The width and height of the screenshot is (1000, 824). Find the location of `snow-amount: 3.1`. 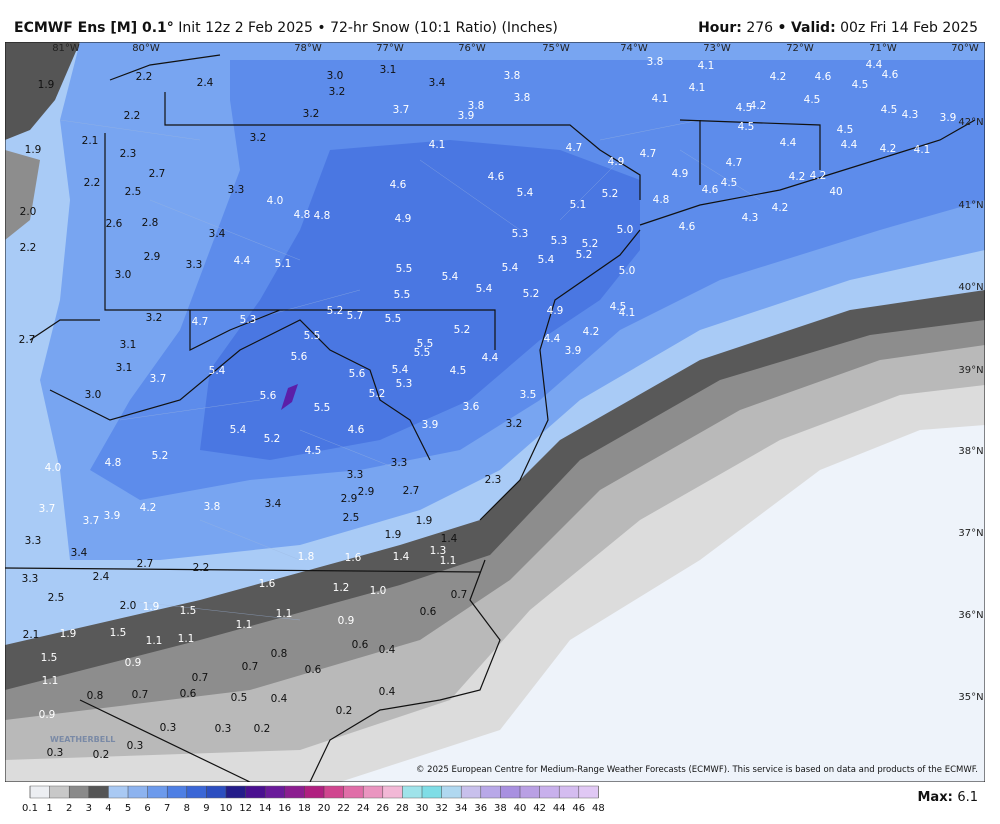

snow-amount: 3.1 is located at coordinates (128, 345).